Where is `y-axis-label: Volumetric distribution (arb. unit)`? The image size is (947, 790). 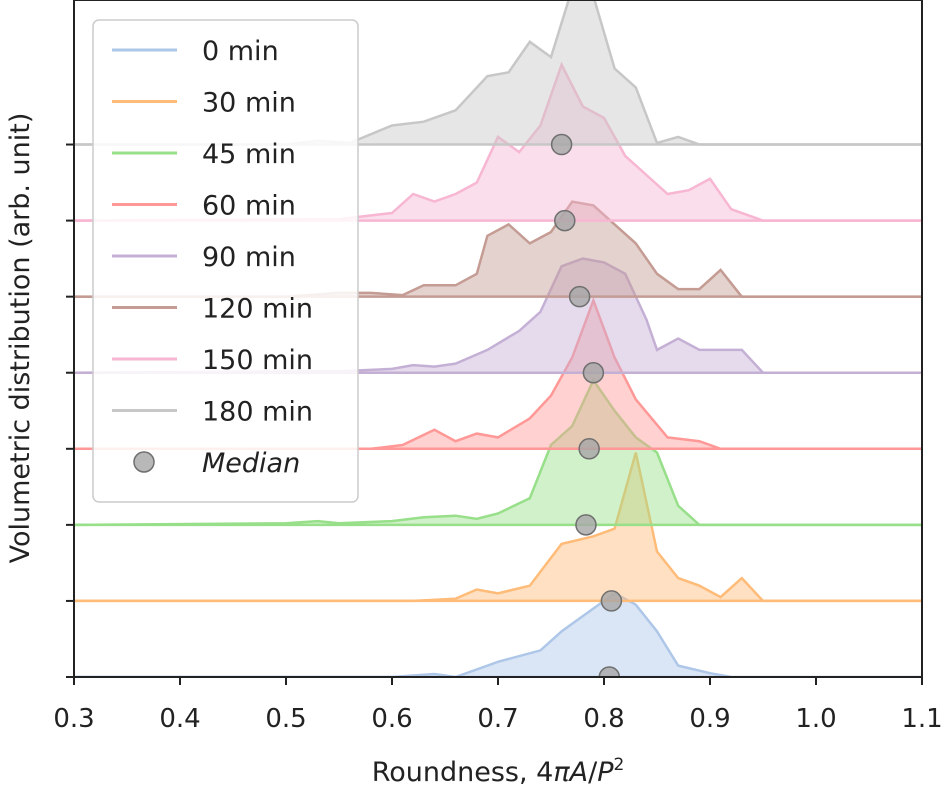 y-axis-label: Volumetric distribution (arb. unit) is located at coordinates (20, 338).